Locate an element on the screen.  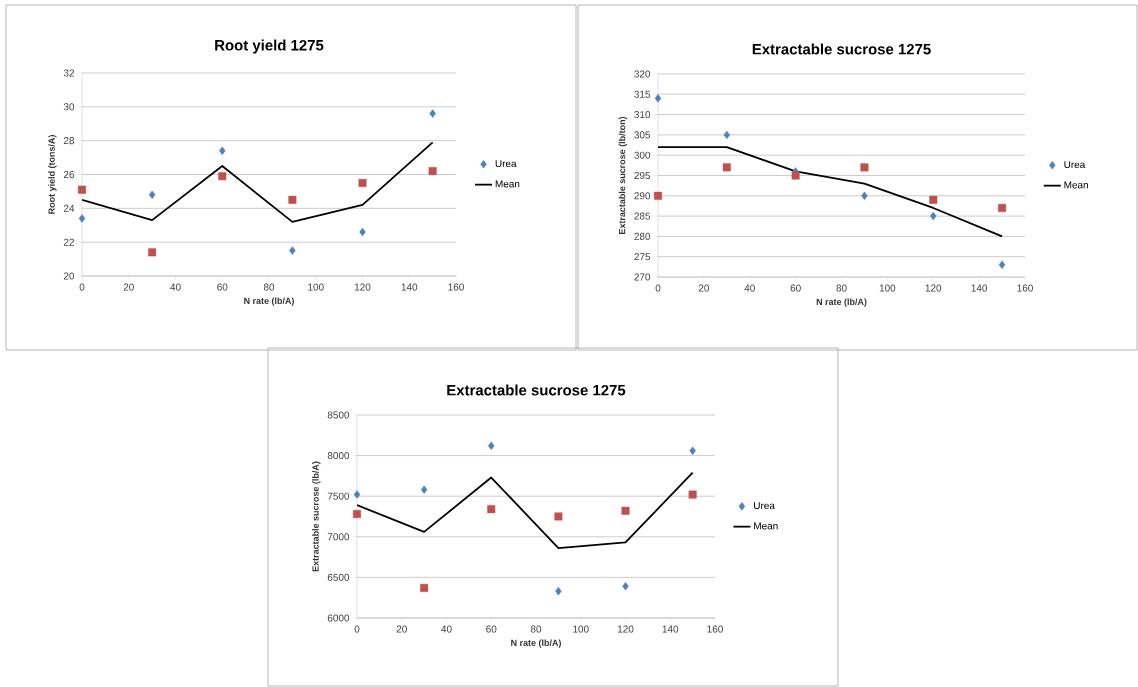
y-tick-label: 28 is located at coordinates (69, 141).